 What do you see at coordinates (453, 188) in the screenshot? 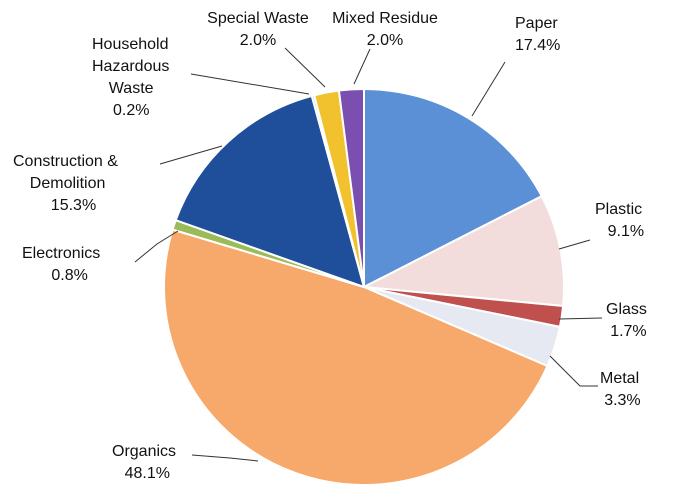
I see `slice-paper` at bounding box center [453, 188].